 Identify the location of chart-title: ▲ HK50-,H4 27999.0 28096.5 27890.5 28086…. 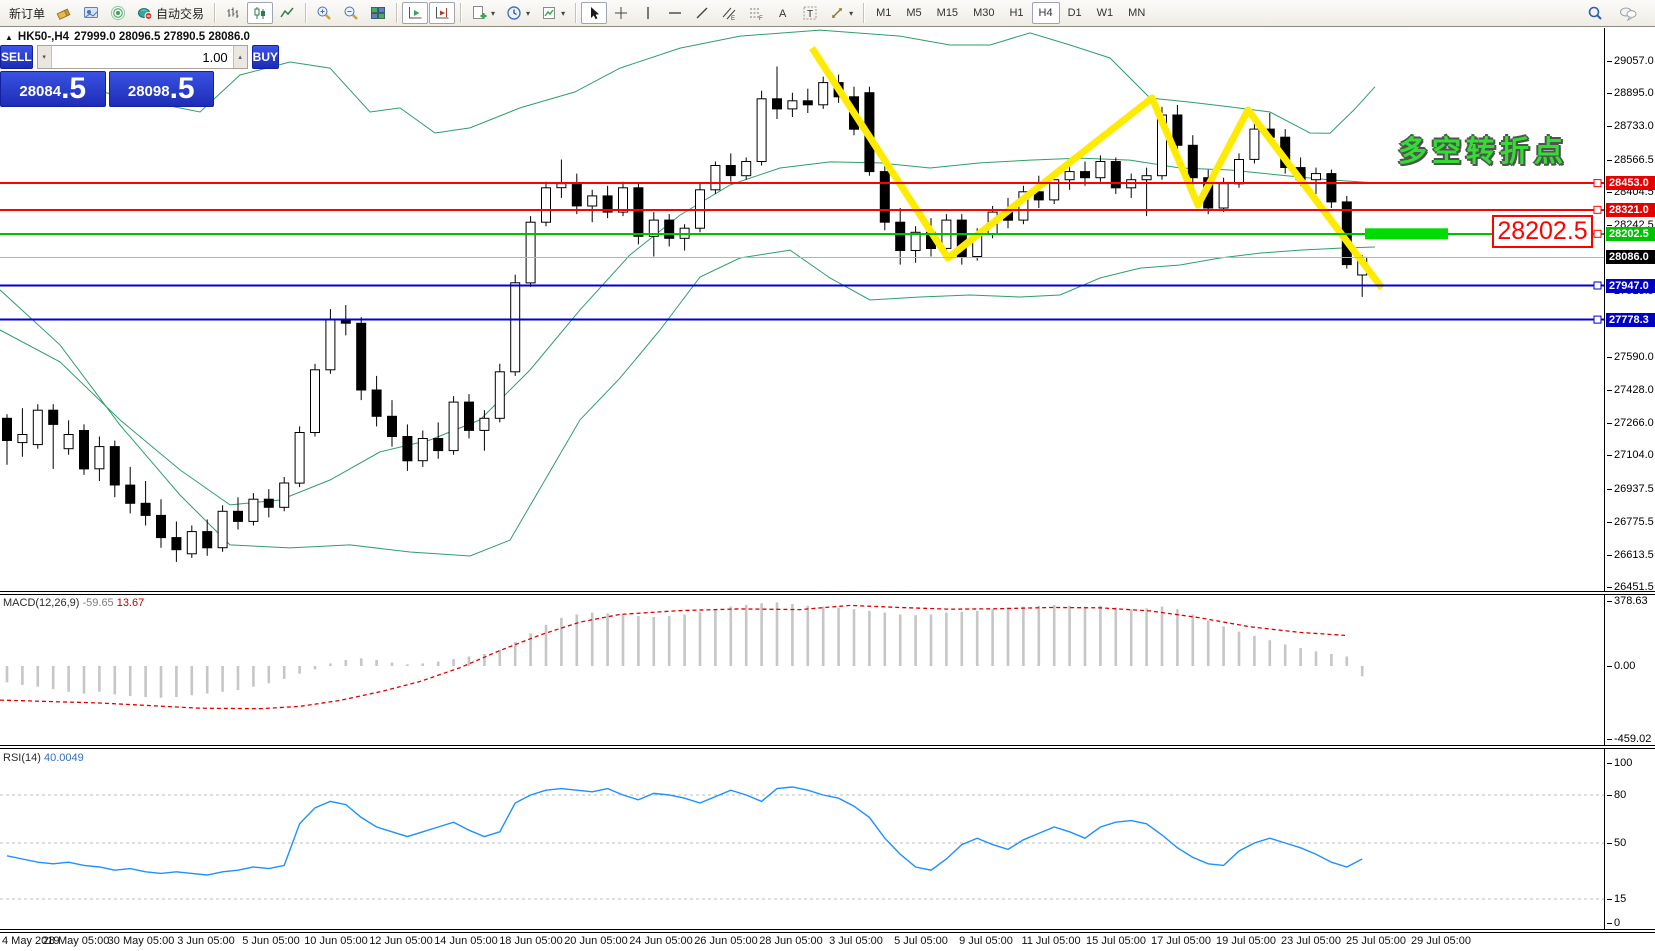
(127, 37).